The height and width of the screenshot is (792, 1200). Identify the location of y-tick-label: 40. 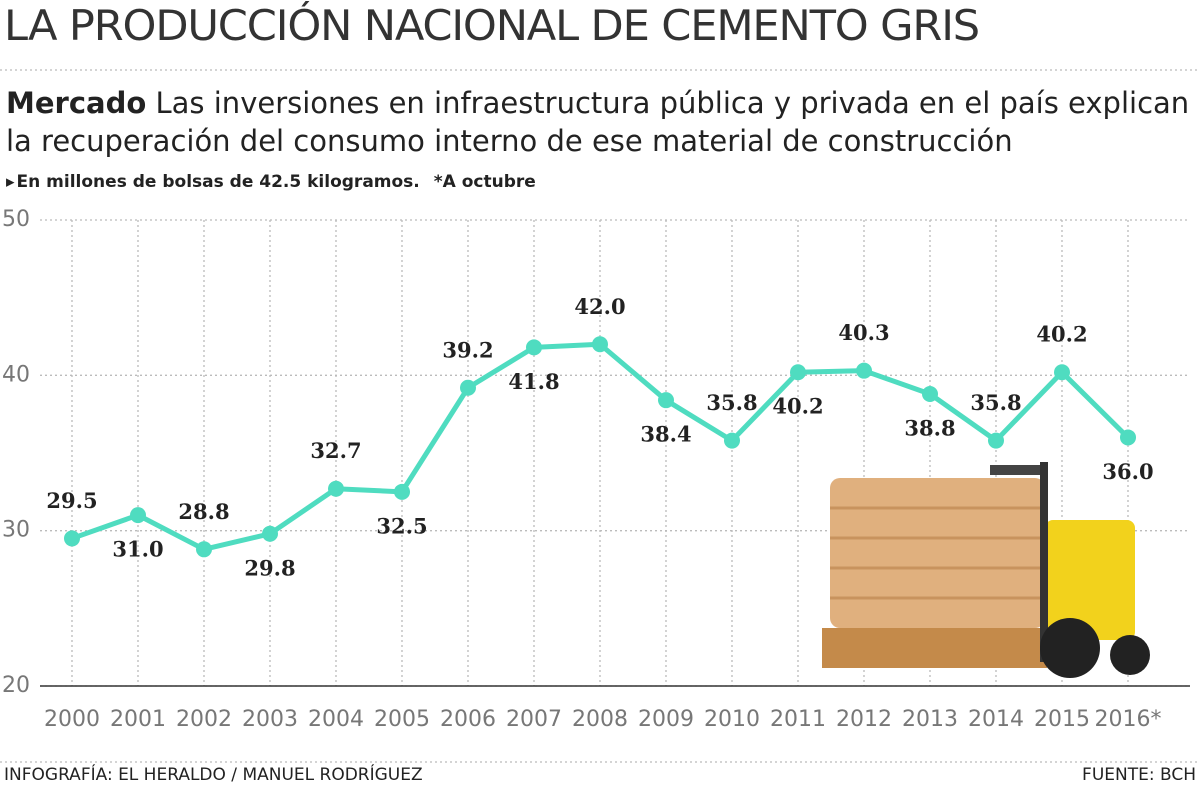
(16, 374).